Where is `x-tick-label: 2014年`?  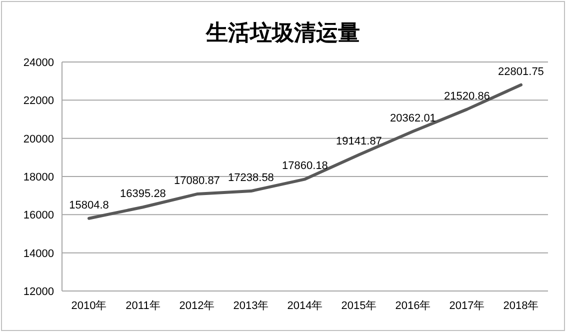 x-tick-label: 2014年 is located at coordinates (305, 306).